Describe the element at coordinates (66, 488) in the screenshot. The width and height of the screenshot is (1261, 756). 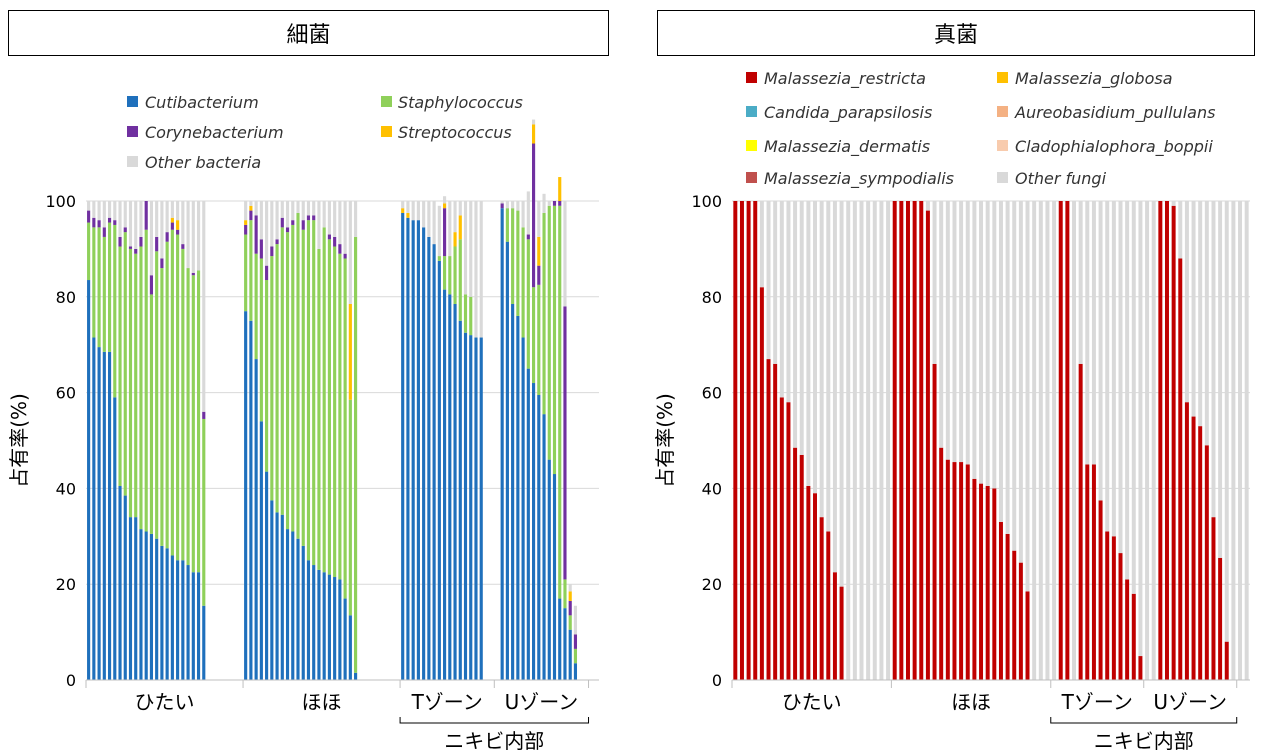
I see `y-tick-label-40: 40` at that location.